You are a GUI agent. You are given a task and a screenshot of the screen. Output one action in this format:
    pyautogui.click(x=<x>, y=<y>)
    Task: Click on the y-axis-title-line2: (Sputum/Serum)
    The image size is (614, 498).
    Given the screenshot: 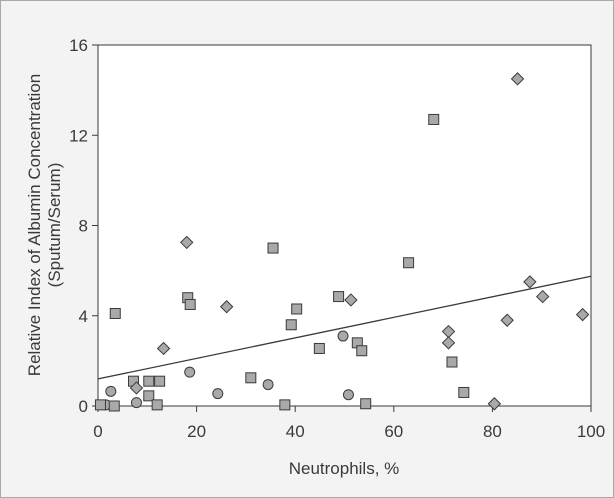 What is the action you would take?
    pyautogui.click(x=54, y=225)
    